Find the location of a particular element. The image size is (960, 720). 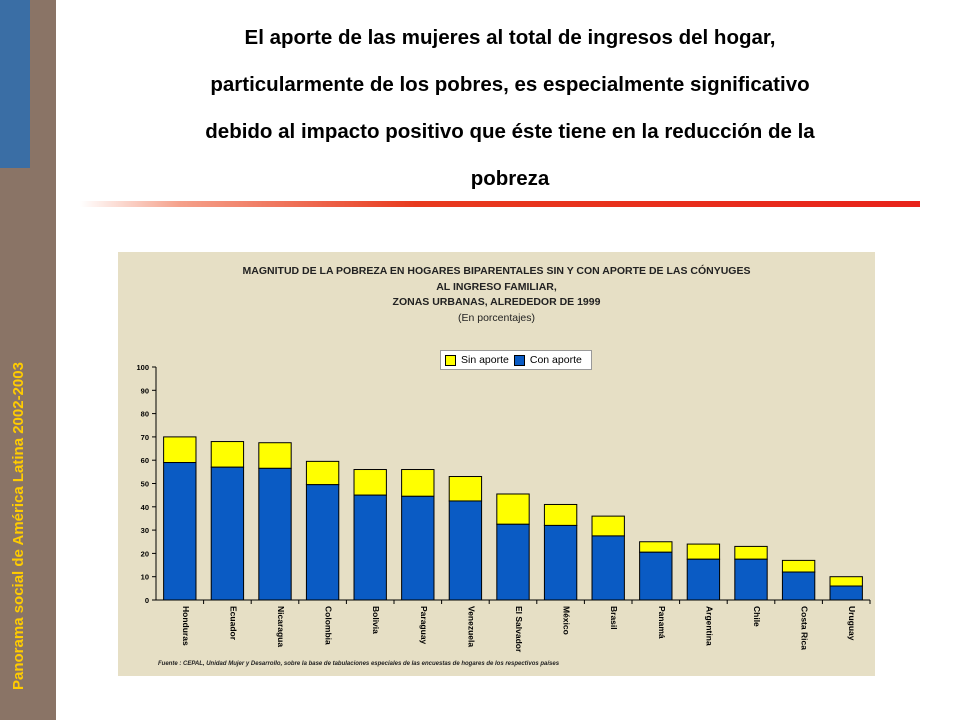

legend-swatch-sin-aporte is located at coordinates (450, 360).